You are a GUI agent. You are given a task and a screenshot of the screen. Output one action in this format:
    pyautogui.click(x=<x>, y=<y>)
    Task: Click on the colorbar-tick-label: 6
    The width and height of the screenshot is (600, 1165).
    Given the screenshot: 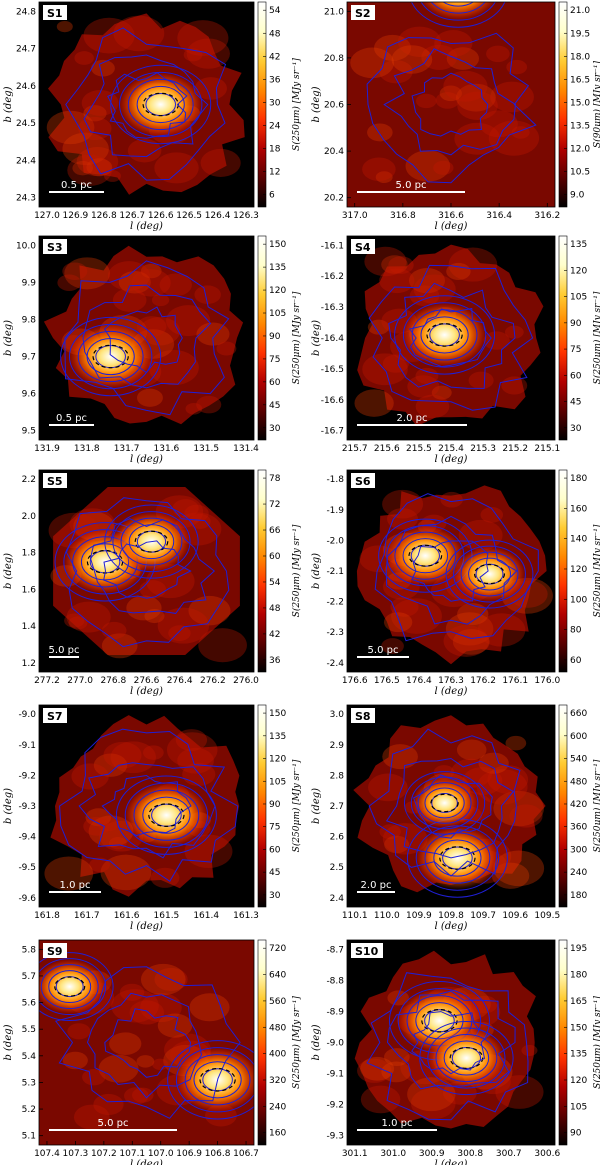 What is the action you would take?
    pyautogui.click(x=272, y=196)
    